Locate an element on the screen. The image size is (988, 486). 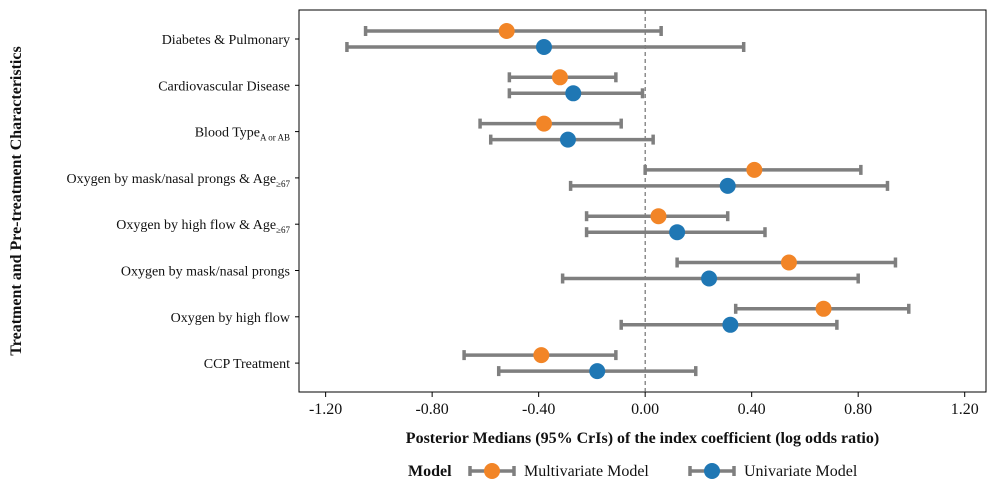
category-label: CCP Treatment is located at coordinates (247, 364).